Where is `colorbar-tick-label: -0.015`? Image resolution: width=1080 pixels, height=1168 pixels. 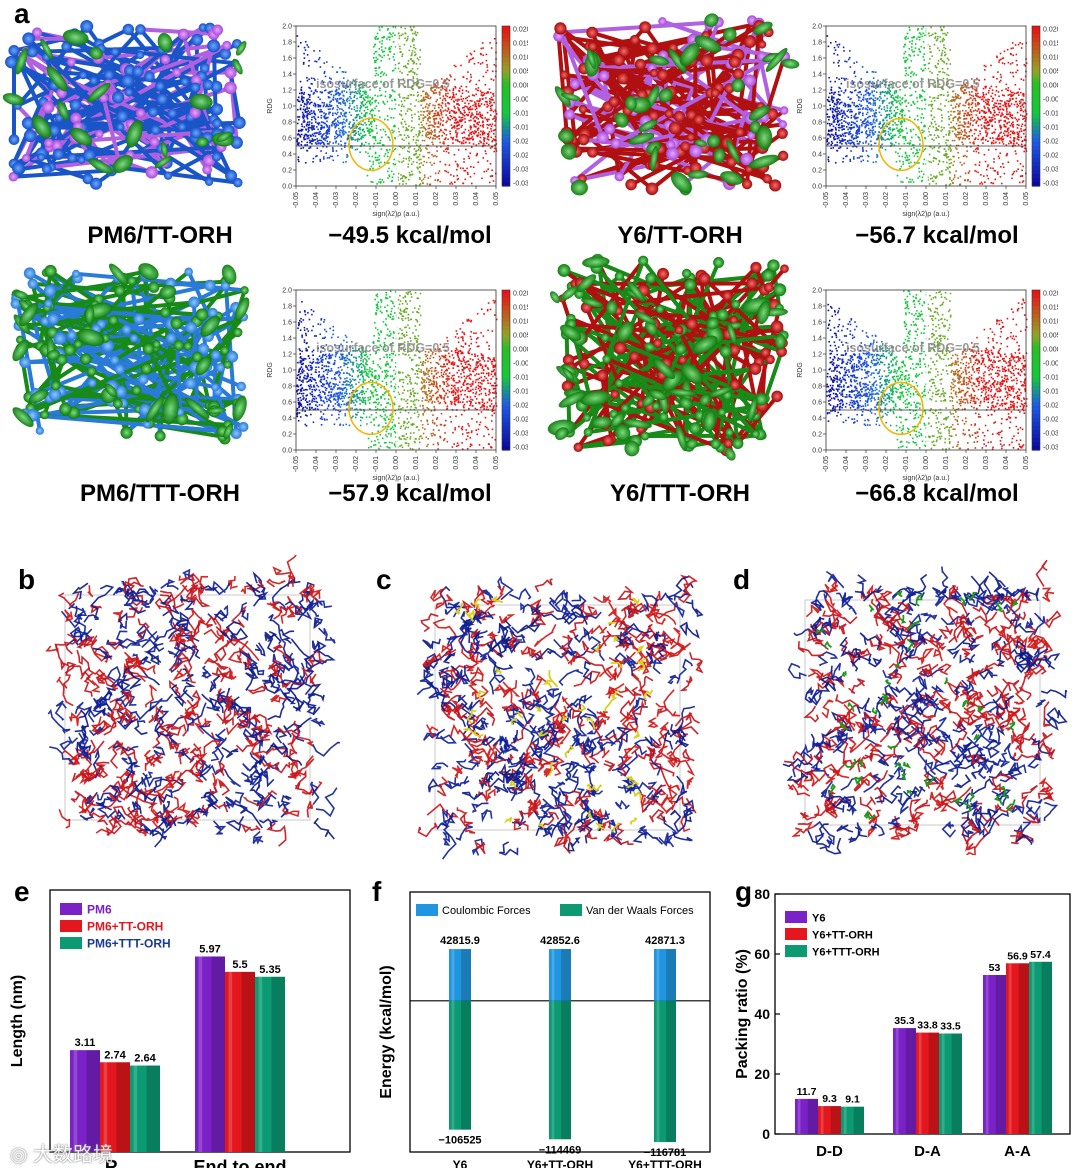
colorbar-tick-label: -0.015 is located at coordinates (520, 128).